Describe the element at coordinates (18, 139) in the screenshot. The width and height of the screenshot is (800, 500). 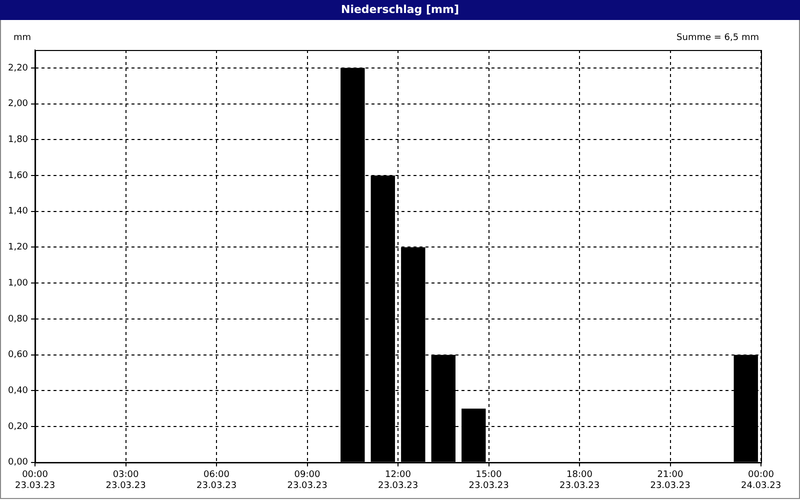
I see `y-tick-label: 1,80` at that location.